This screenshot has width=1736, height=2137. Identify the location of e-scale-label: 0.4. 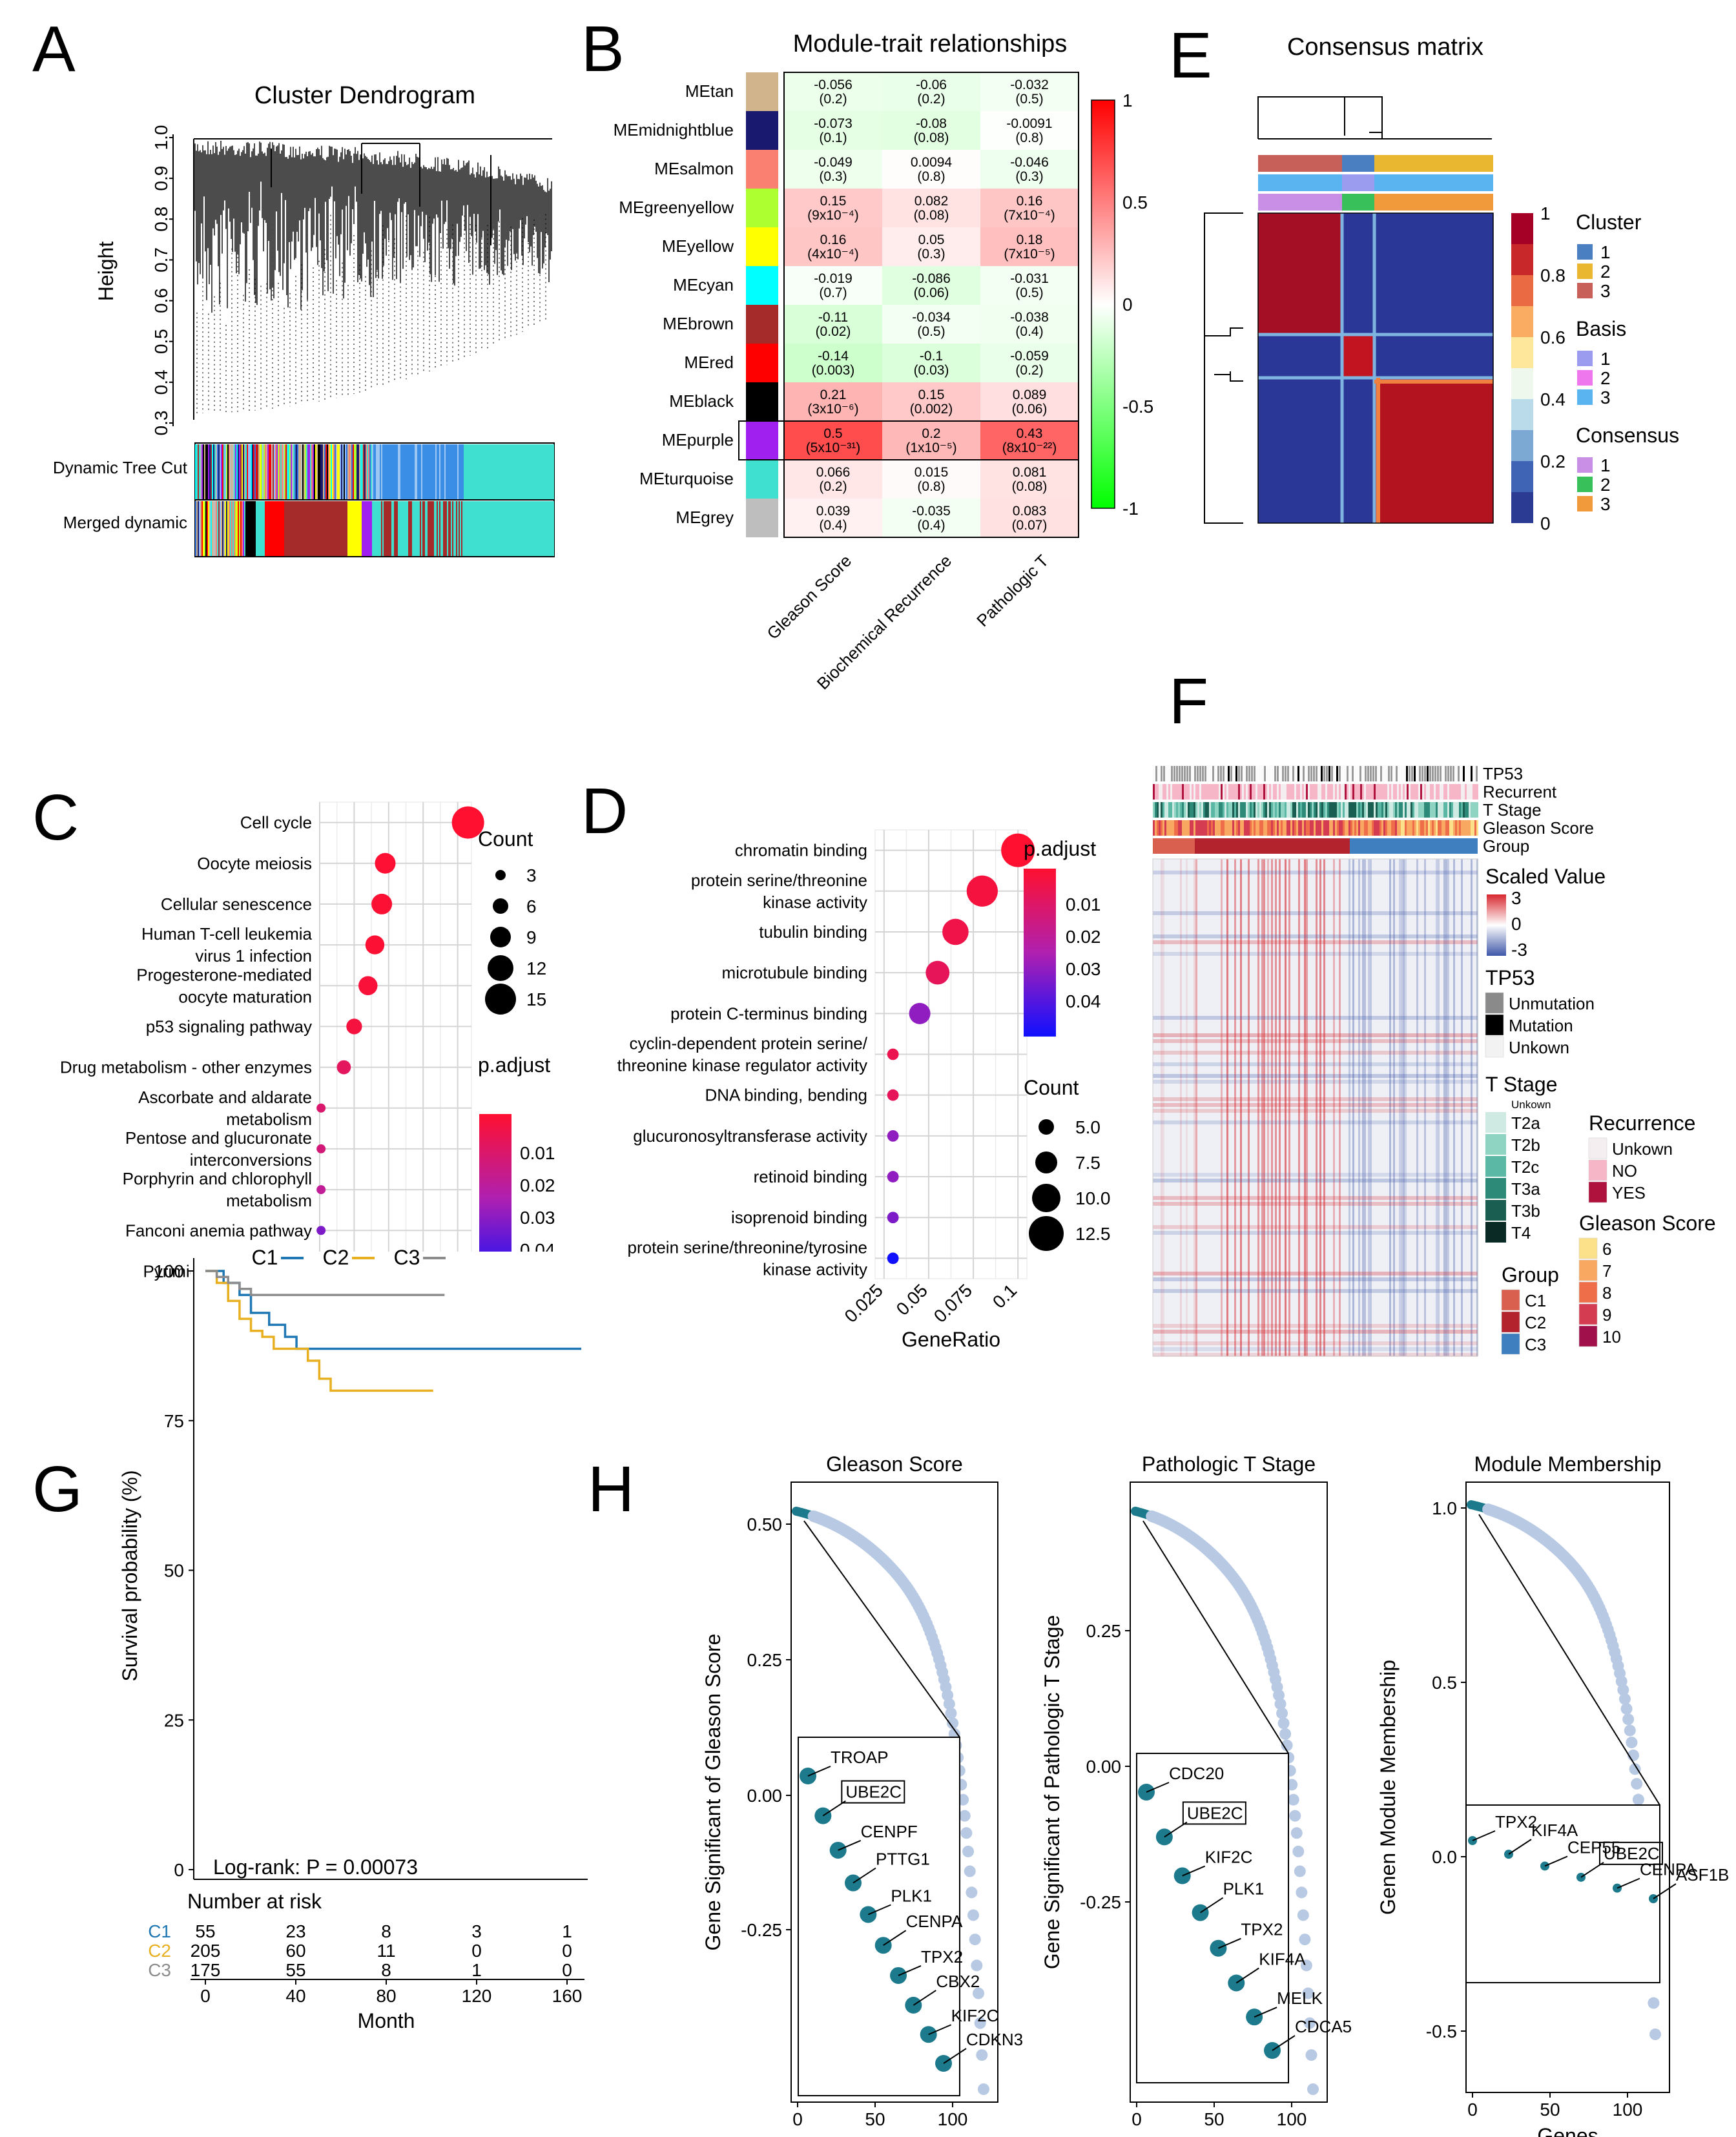
(1553, 399).